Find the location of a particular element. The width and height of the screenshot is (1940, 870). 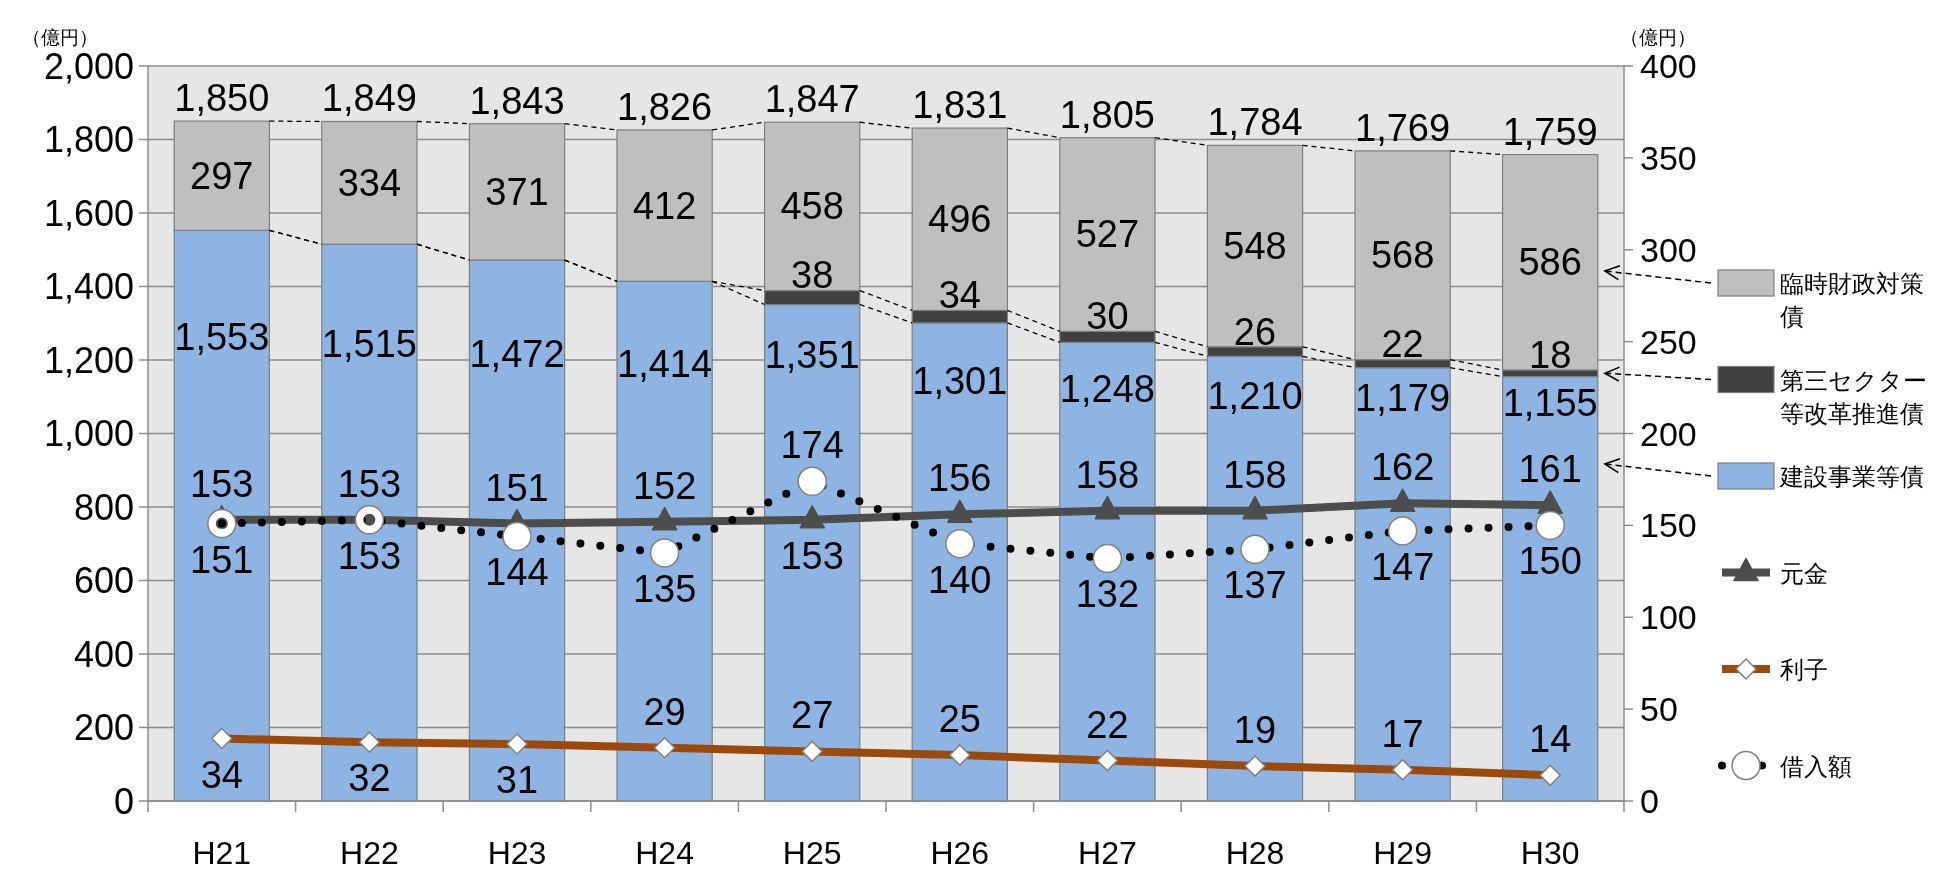

data-label: 27 is located at coordinates (812, 715).